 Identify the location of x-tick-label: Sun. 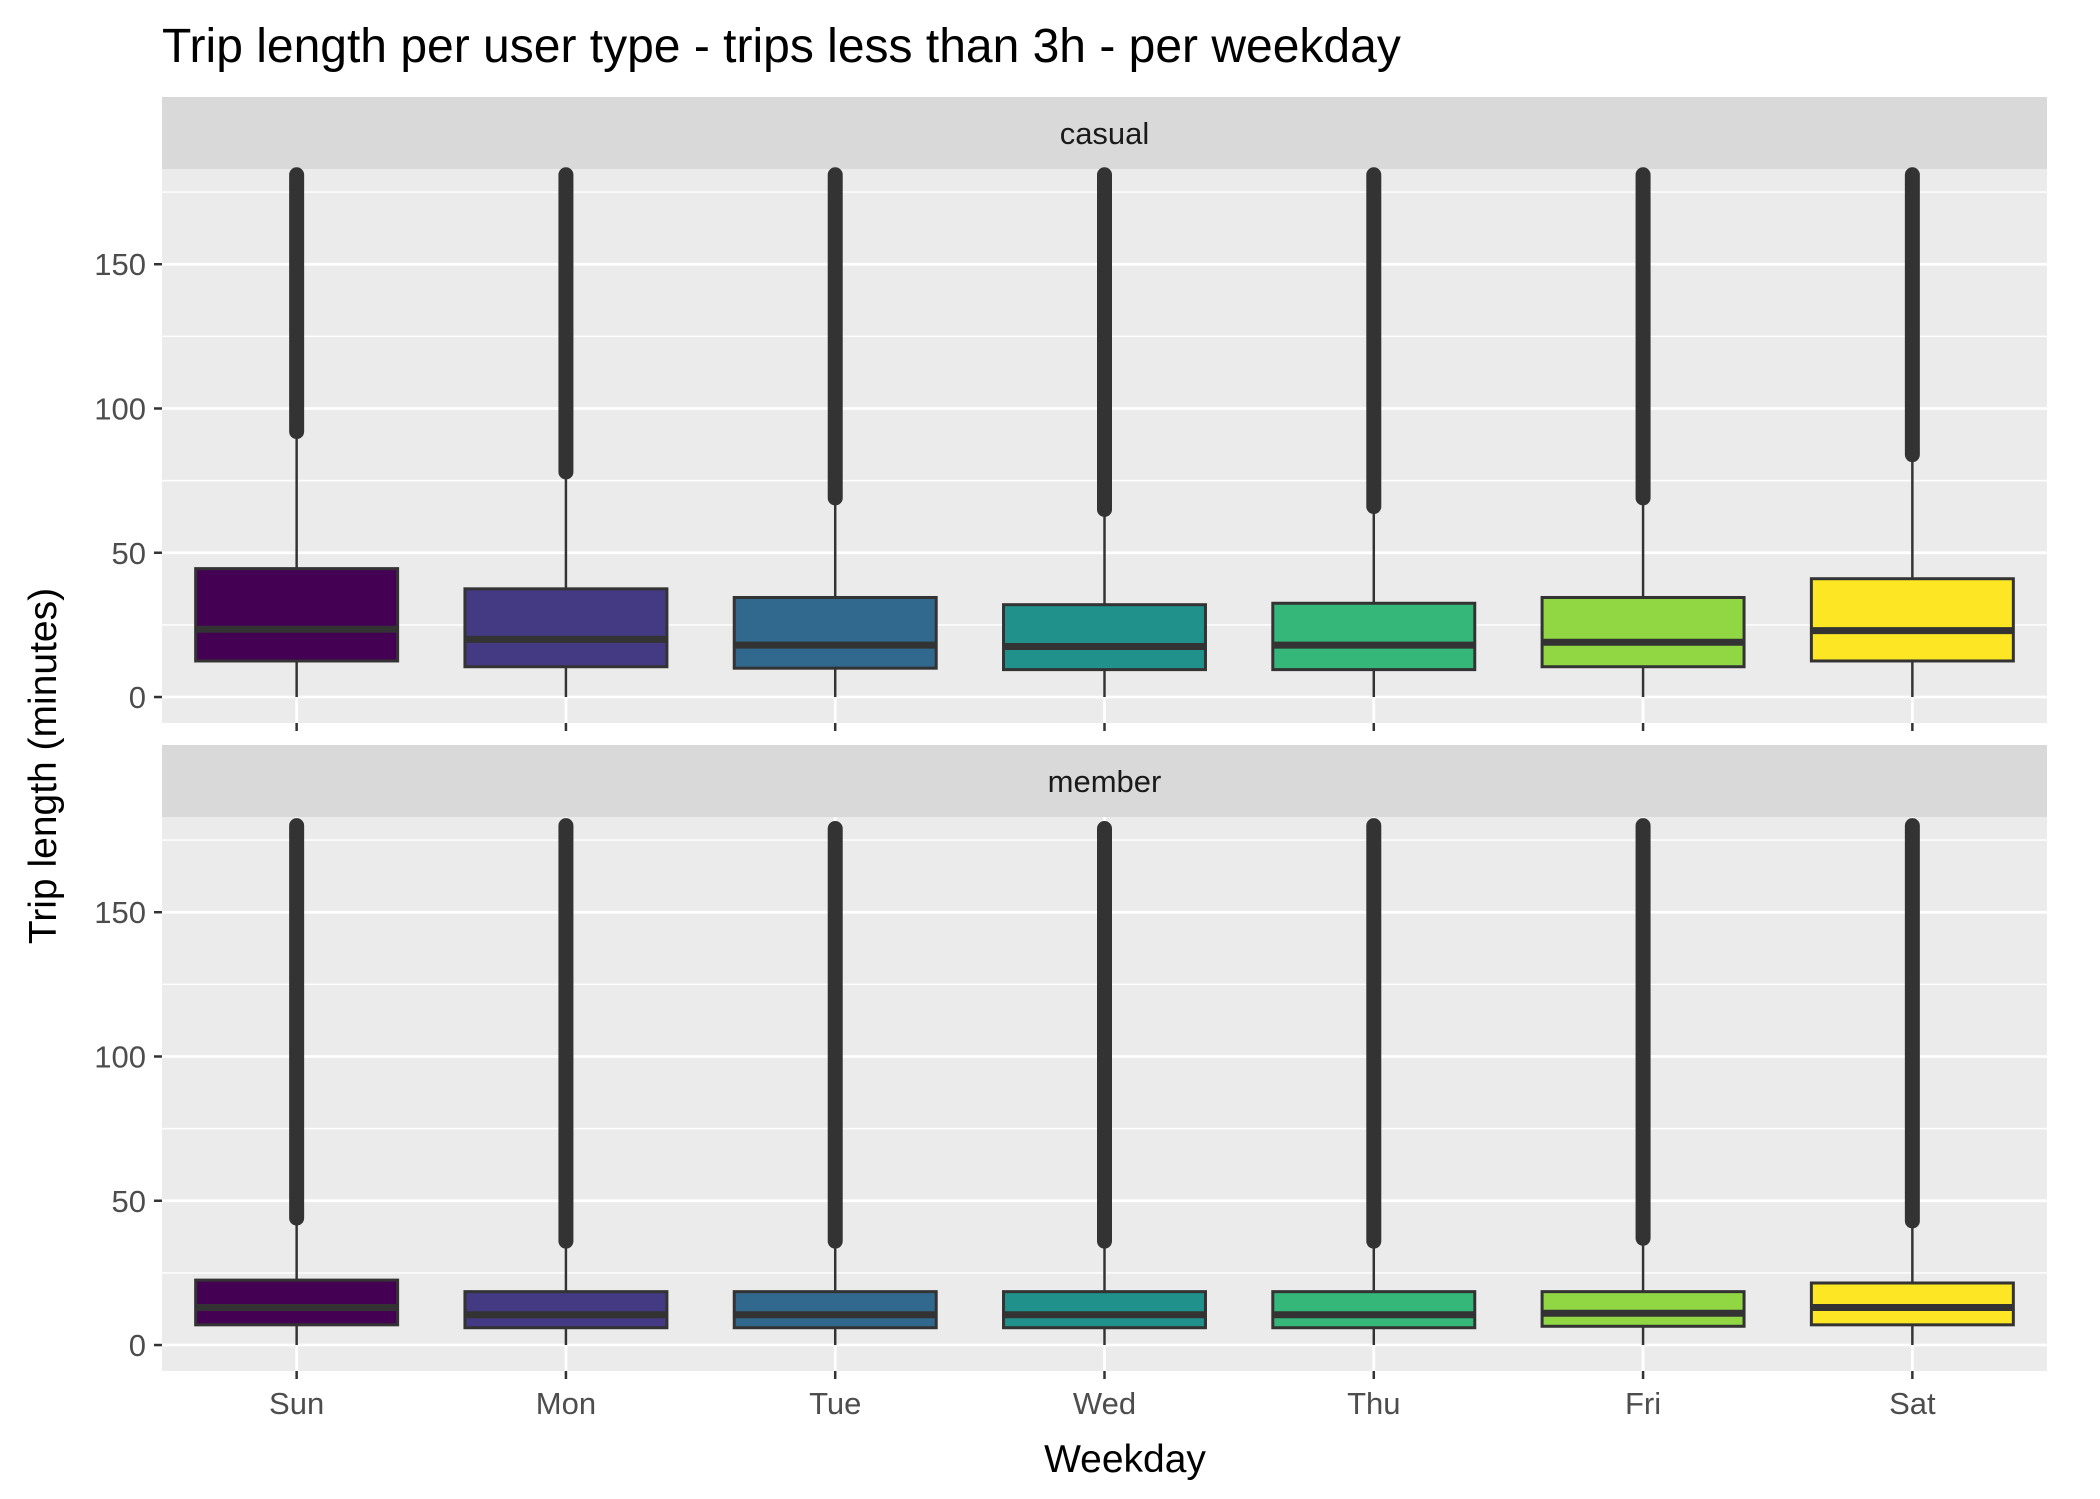
(296, 1403).